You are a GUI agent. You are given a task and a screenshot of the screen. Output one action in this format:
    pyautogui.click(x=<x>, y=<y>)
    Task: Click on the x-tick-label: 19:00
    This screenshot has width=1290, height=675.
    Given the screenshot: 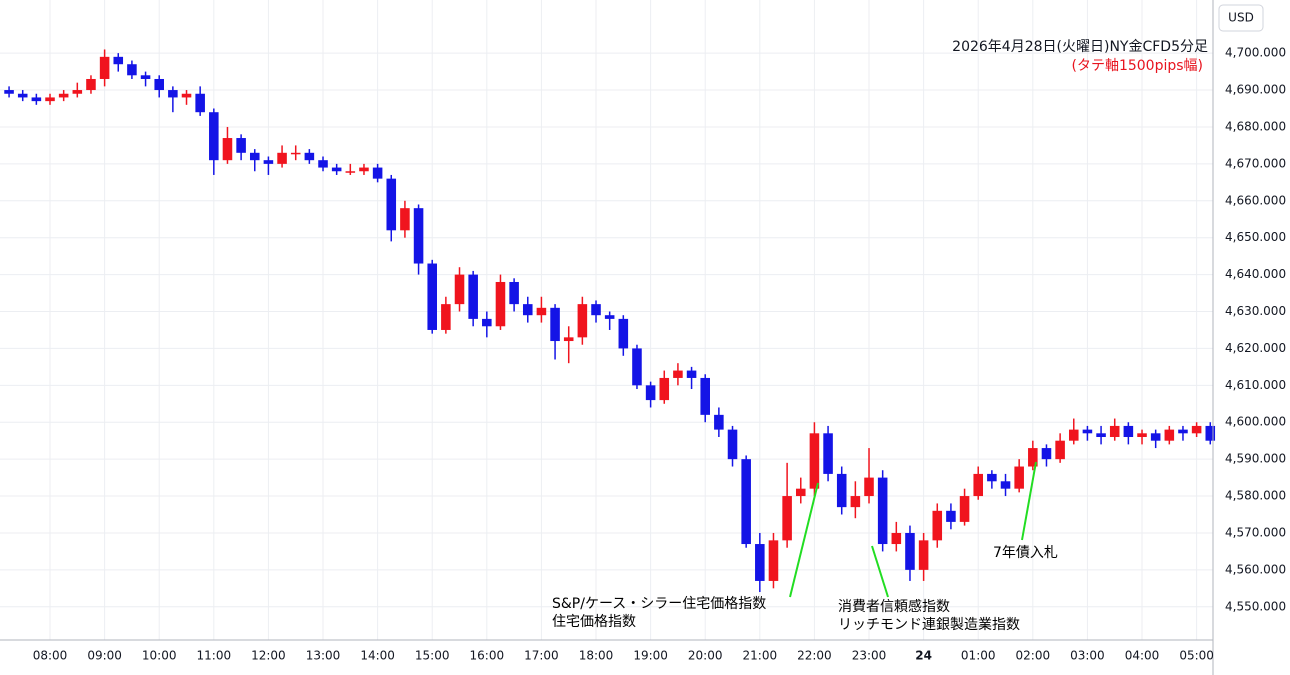 What is the action you would take?
    pyautogui.click(x=650, y=656)
    